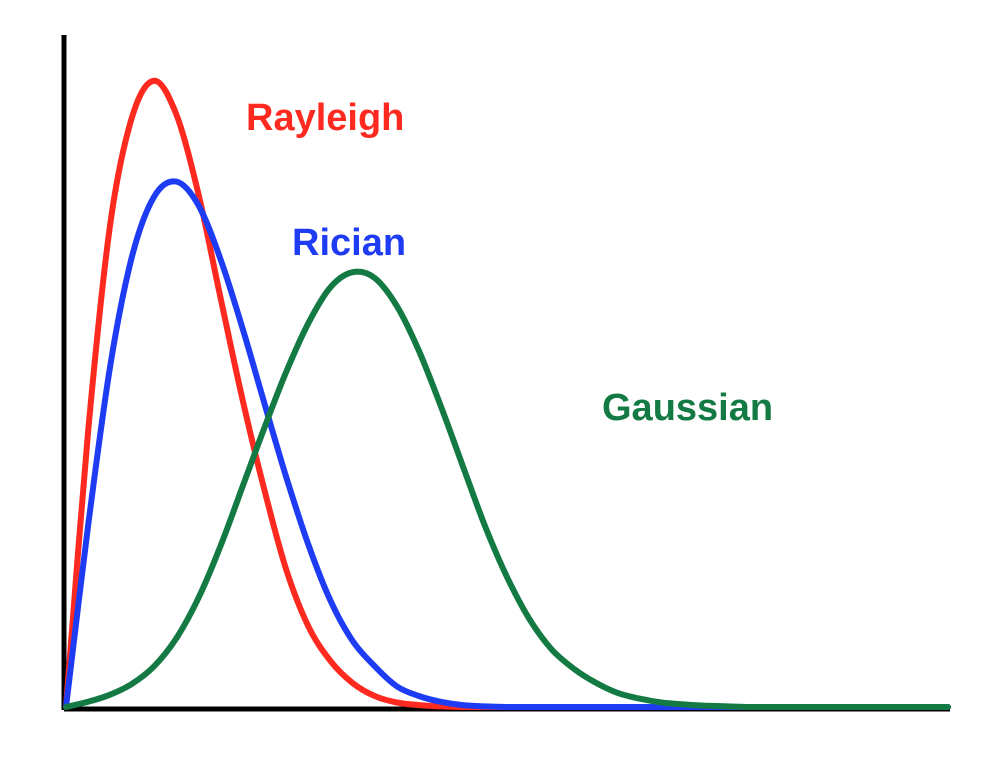 This screenshot has height=759, width=988. Describe the element at coordinates (325, 118) in the screenshot. I see `series-label-rayleigh: Rayleigh` at that location.